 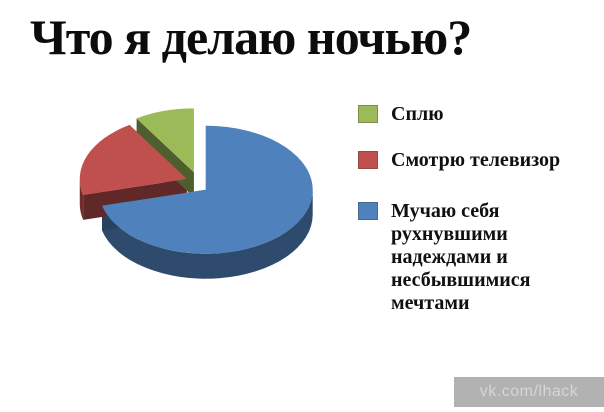 I want to click on legend-label: Смотрю телевизор, so click(x=476, y=160).